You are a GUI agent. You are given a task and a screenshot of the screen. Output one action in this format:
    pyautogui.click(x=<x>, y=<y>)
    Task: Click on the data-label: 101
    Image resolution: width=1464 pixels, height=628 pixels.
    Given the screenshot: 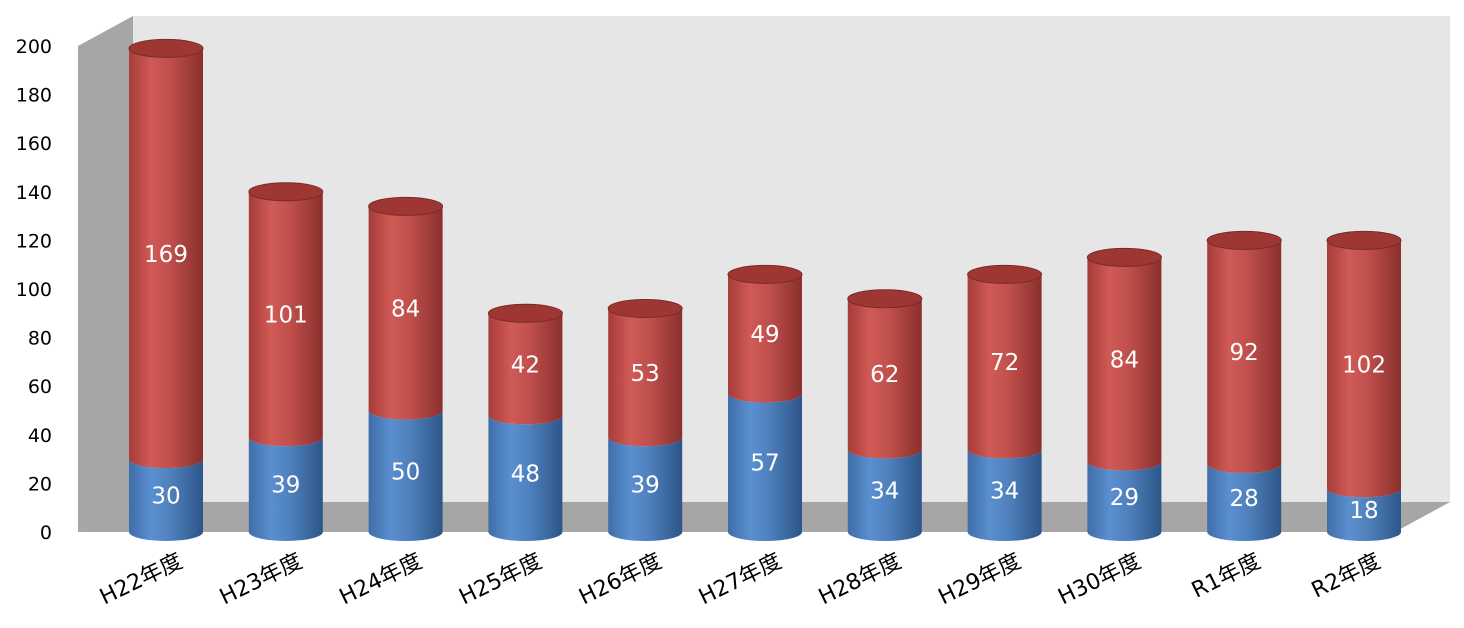 What is the action you would take?
    pyautogui.click(x=286, y=316)
    